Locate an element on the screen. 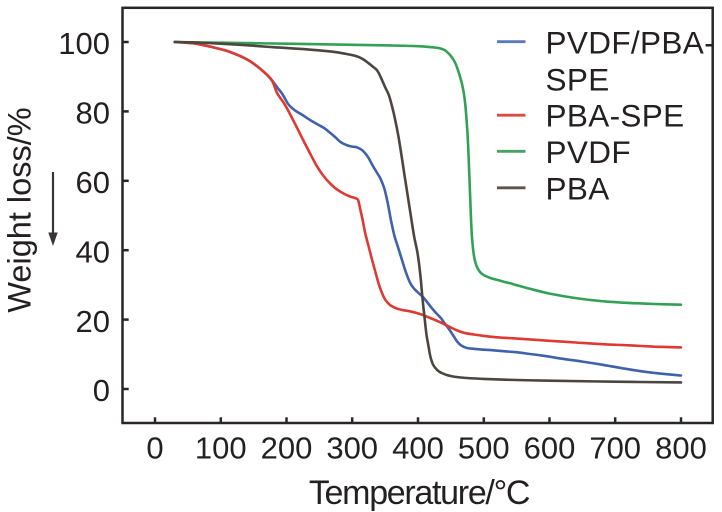  svg-text: Weight loss/% is located at coordinates (20, 209).